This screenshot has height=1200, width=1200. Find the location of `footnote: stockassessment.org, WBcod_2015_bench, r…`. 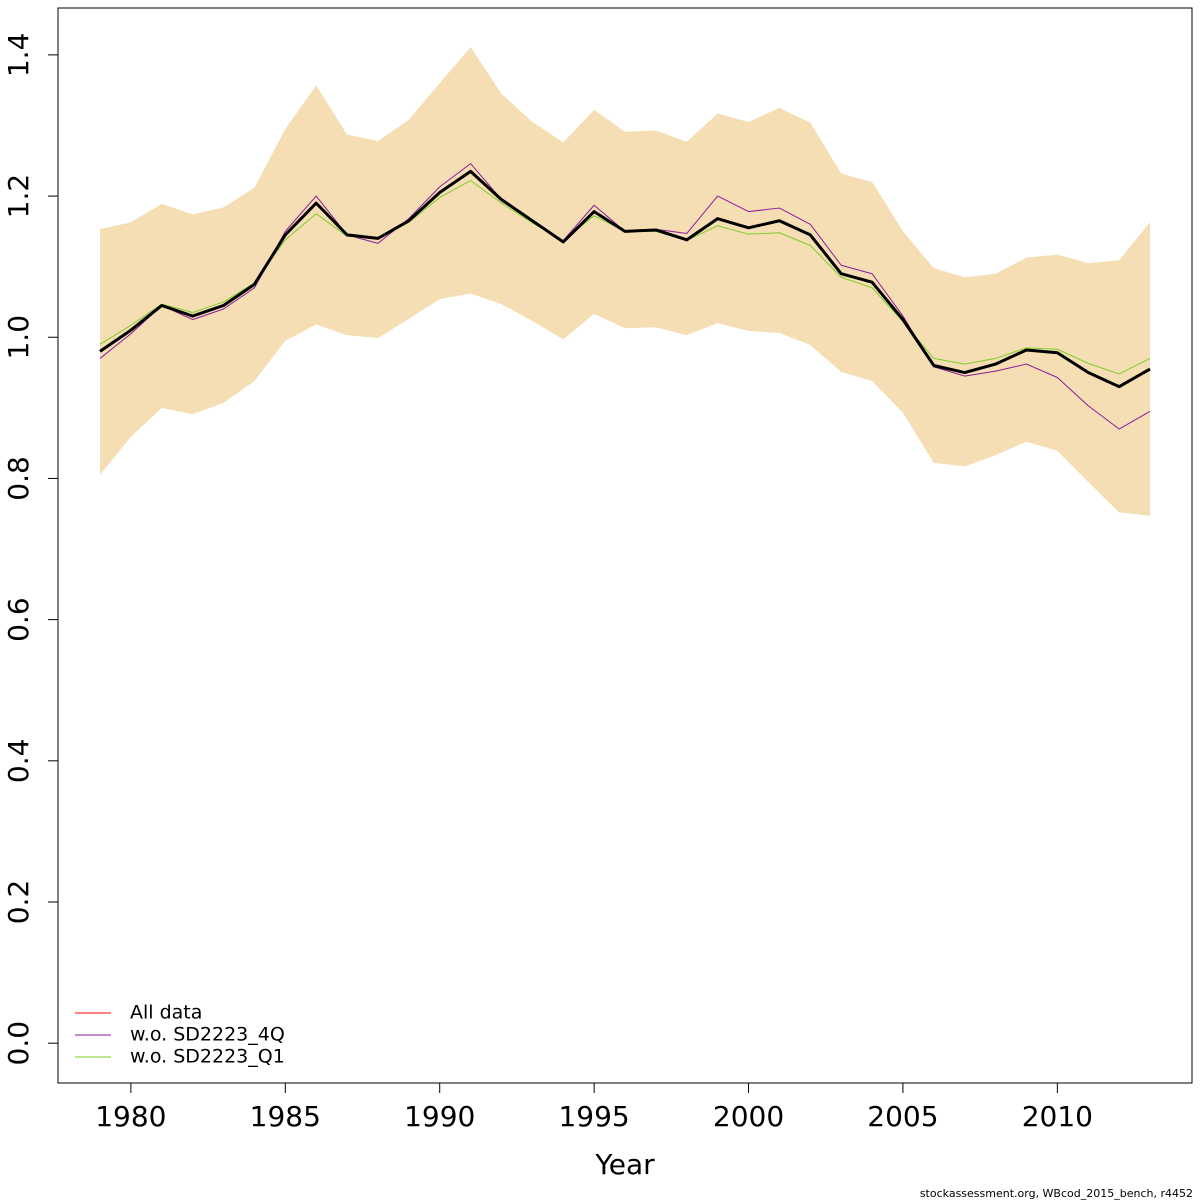

footnote: stockassessment.org, WBcod_2015_bench, r… is located at coordinates (1056, 1193).